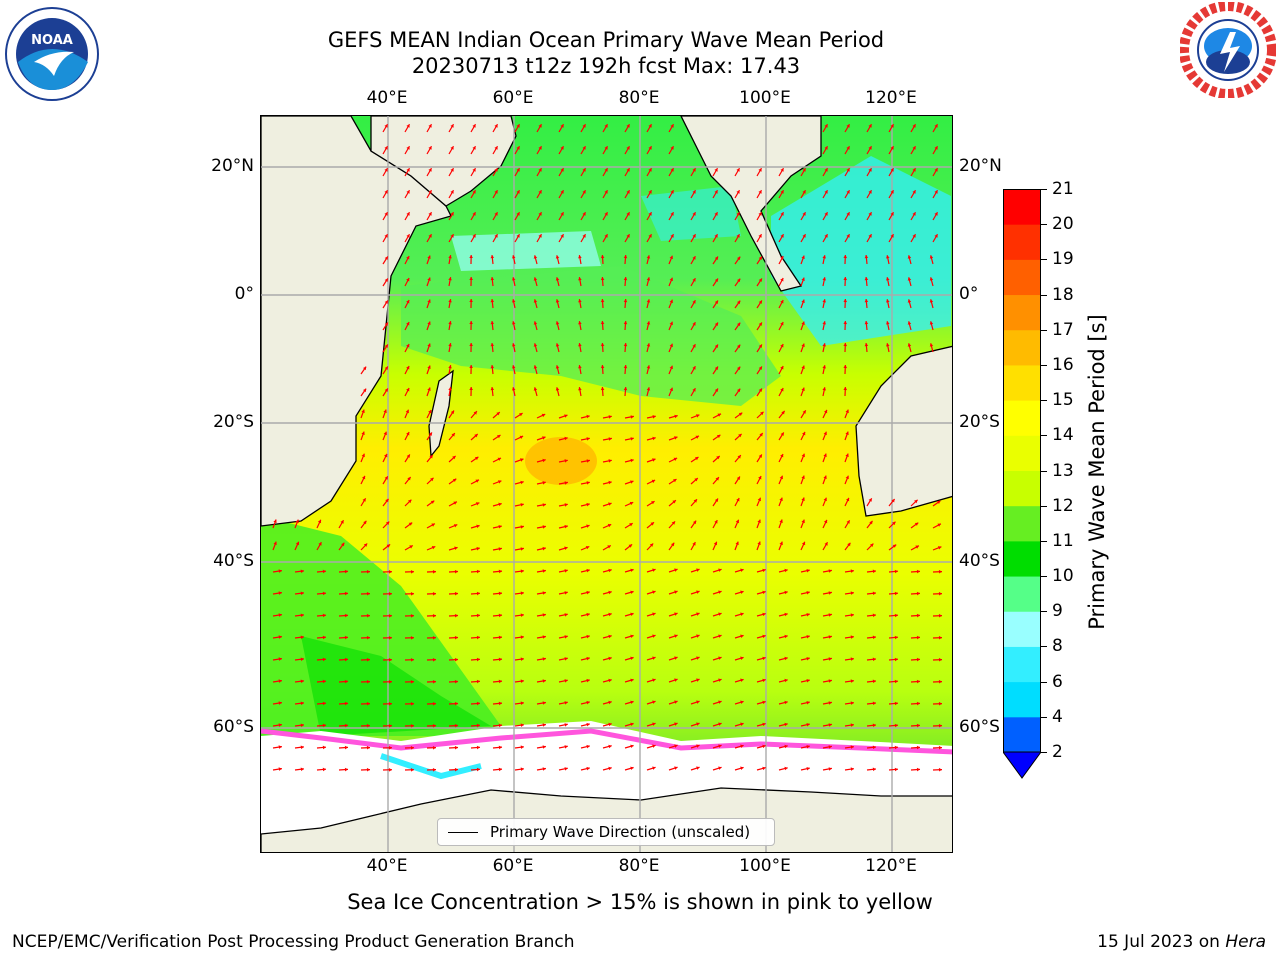 The width and height of the screenshot is (1280, 960). What do you see at coordinates (1022, 558) in the screenshot?
I see `colorbar-segment` at bounding box center [1022, 558].